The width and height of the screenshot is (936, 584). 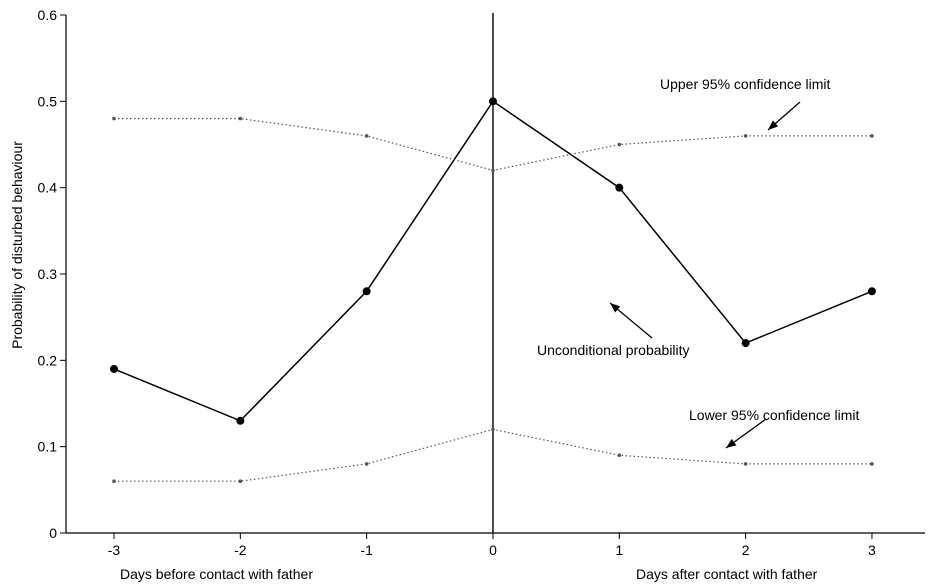 I want to click on annotation-upper-ci: Upper 95% confidence limit, so click(x=745, y=84).